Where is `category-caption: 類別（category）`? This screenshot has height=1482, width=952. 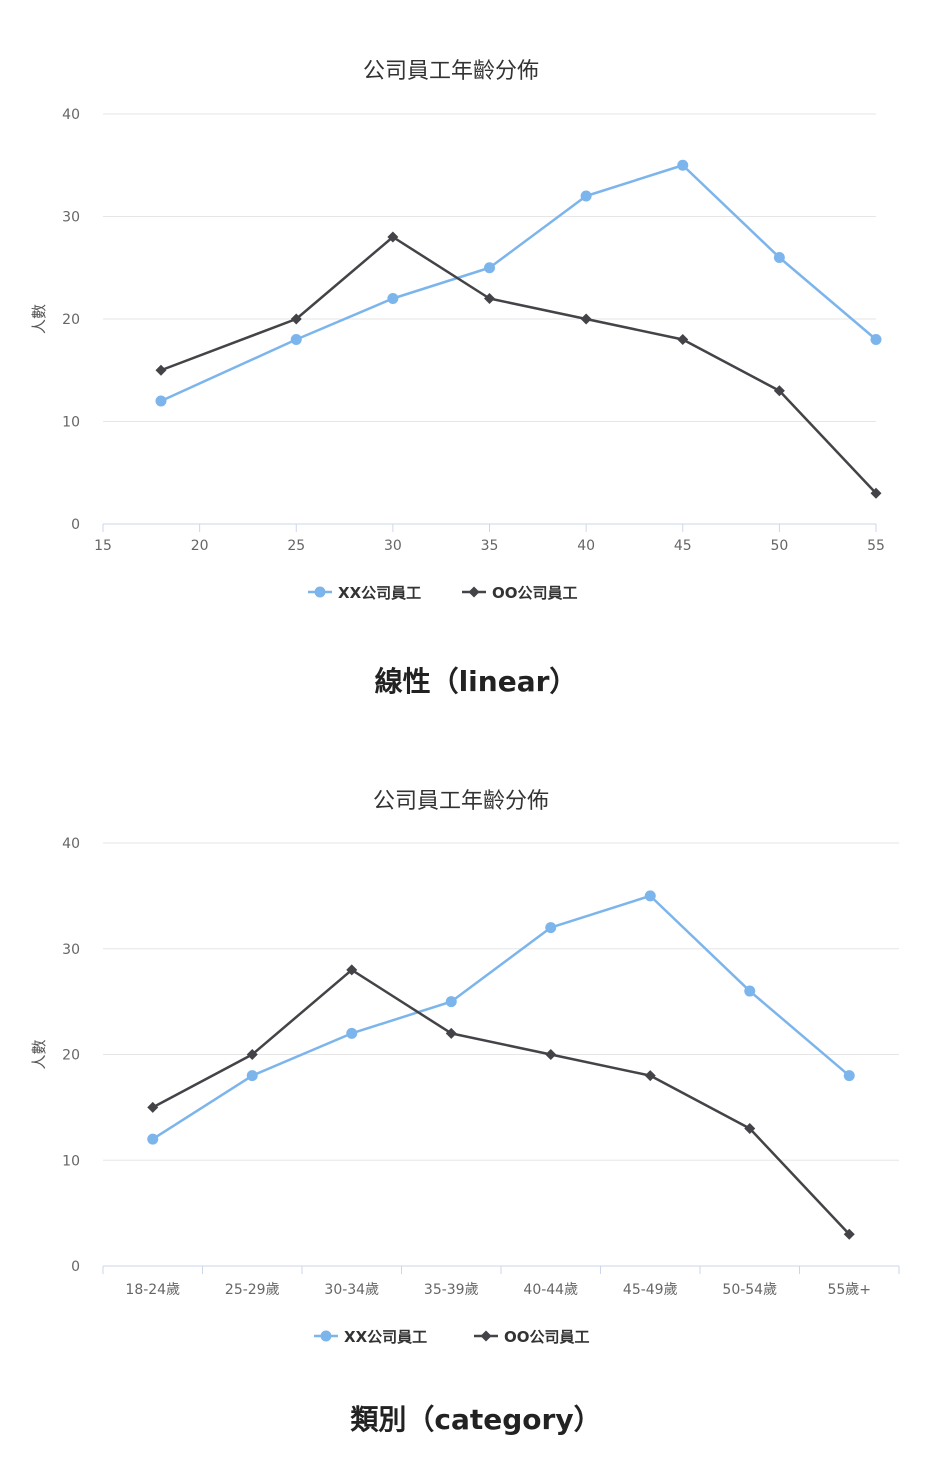
category-caption: 類別（category） is located at coordinates (476, 1419).